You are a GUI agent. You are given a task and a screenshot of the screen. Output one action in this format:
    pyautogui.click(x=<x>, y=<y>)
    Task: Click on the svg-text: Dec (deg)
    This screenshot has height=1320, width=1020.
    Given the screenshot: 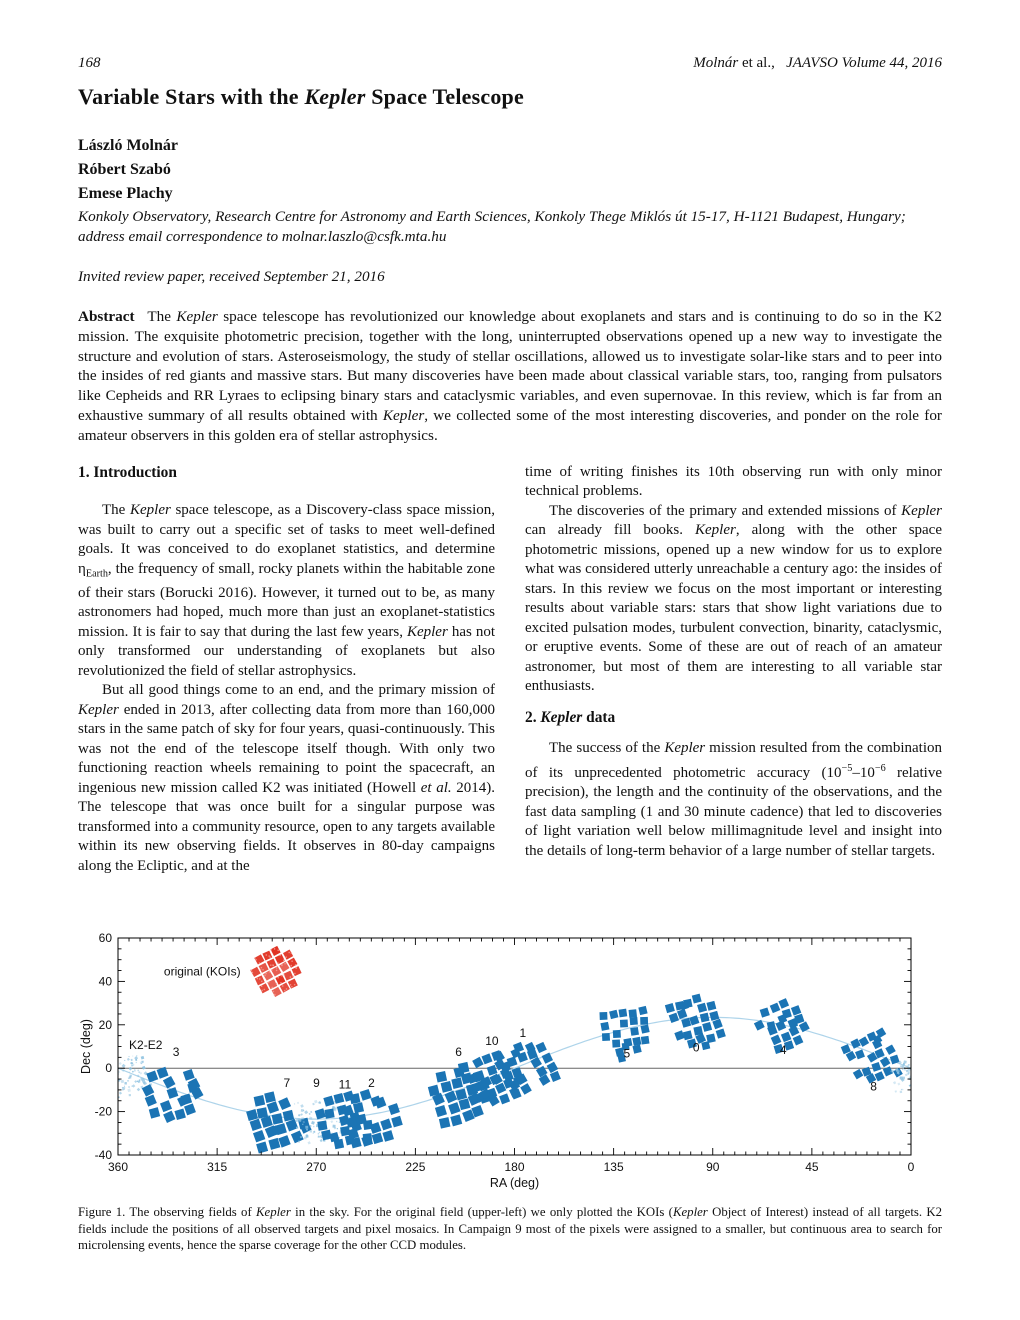 What is the action you would take?
    pyautogui.click(x=86, y=1046)
    